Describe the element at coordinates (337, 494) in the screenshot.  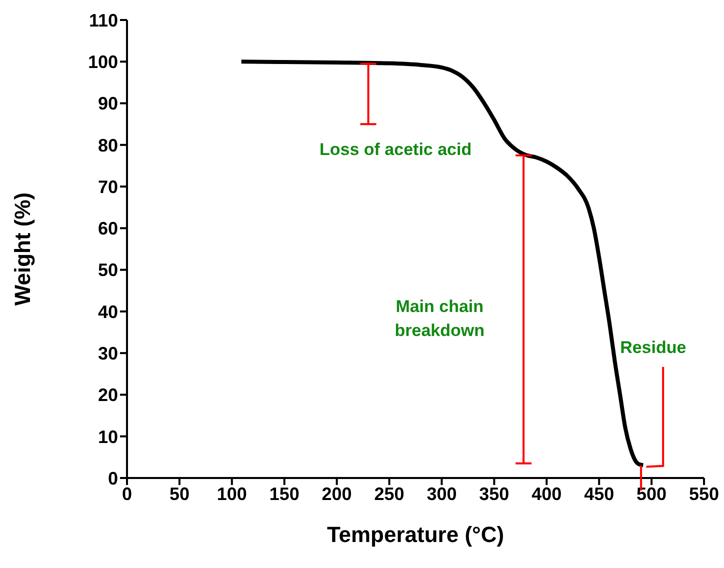
I see `x-tick-label: 200` at that location.